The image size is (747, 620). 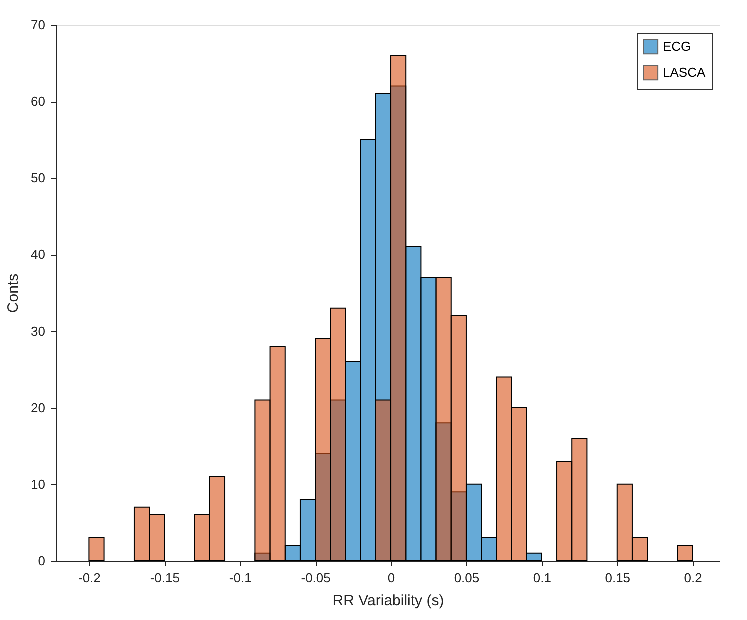 I want to click on x-tick-label: -0.1, so click(x=240, y=578).